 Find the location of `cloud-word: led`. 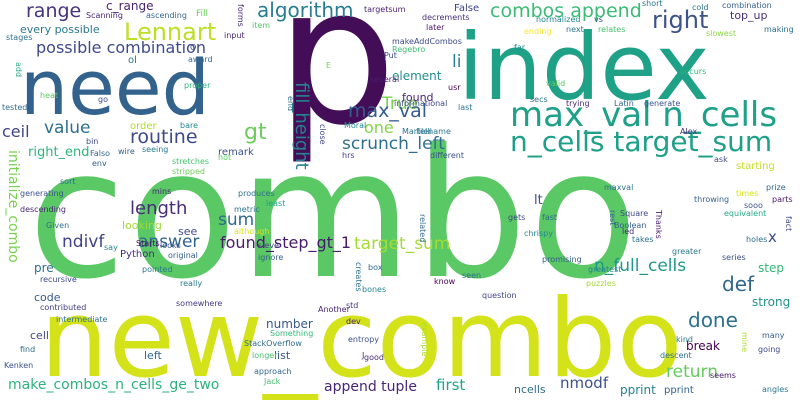

cloud-word: led is located at coordinates (628, 231).